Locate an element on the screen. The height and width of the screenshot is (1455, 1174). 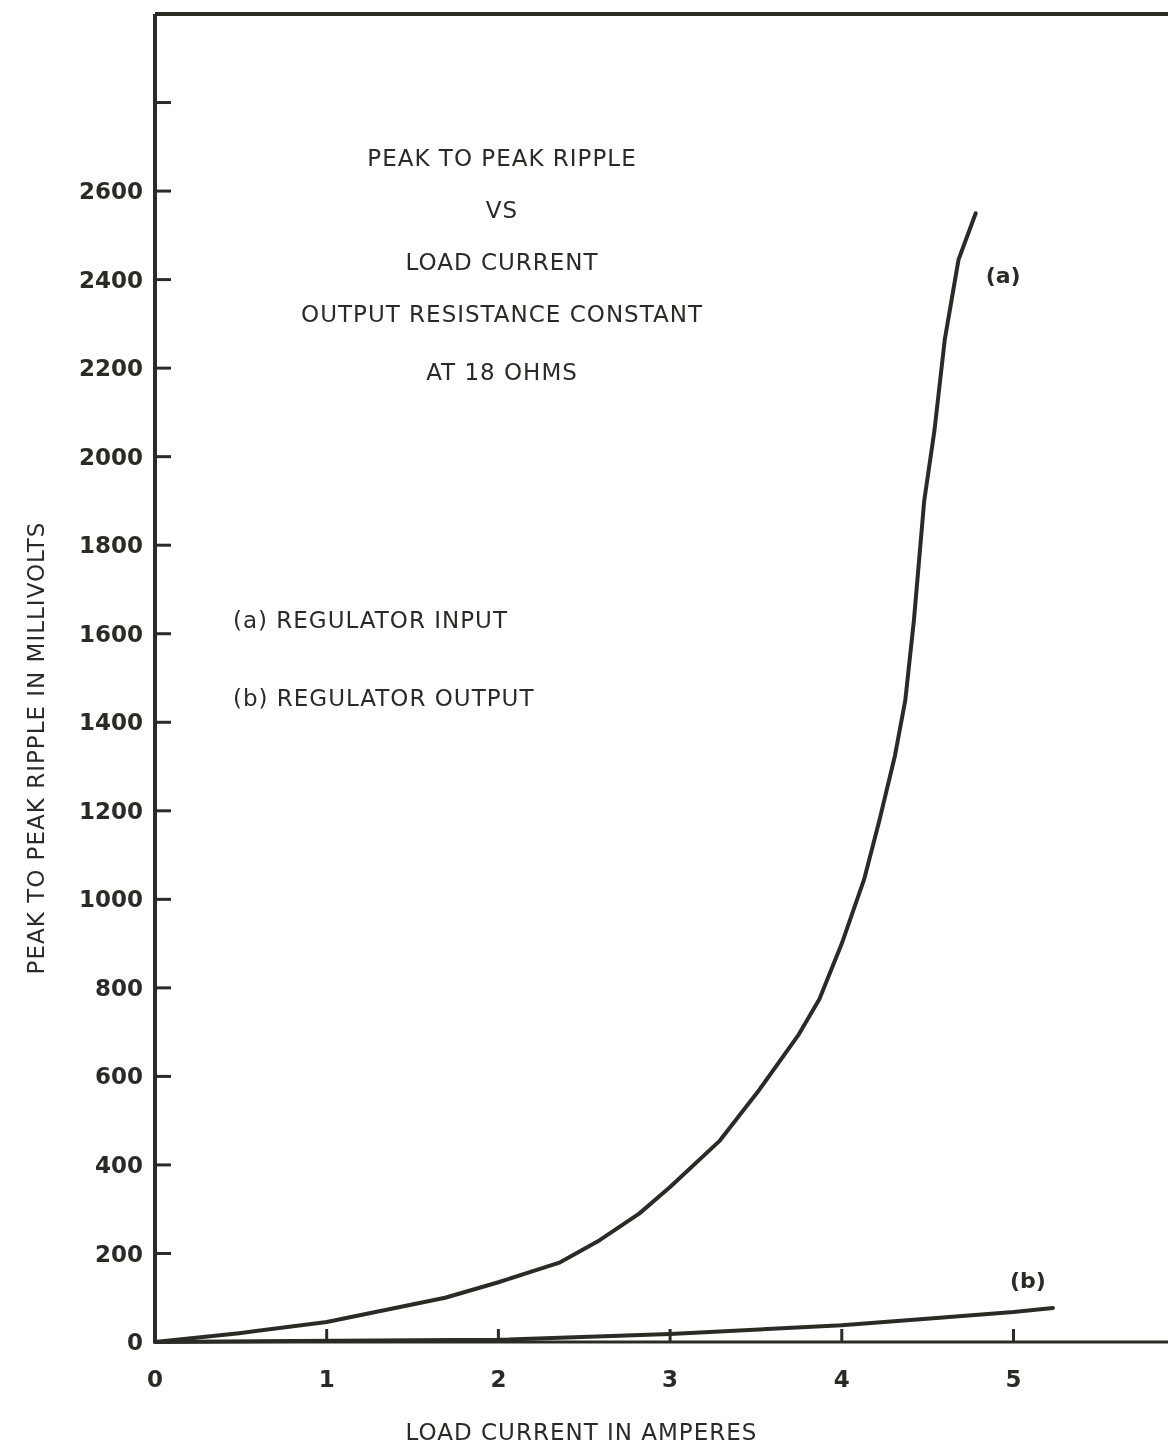
y-tick-label: 2200 is located at coordinates (110, 368).